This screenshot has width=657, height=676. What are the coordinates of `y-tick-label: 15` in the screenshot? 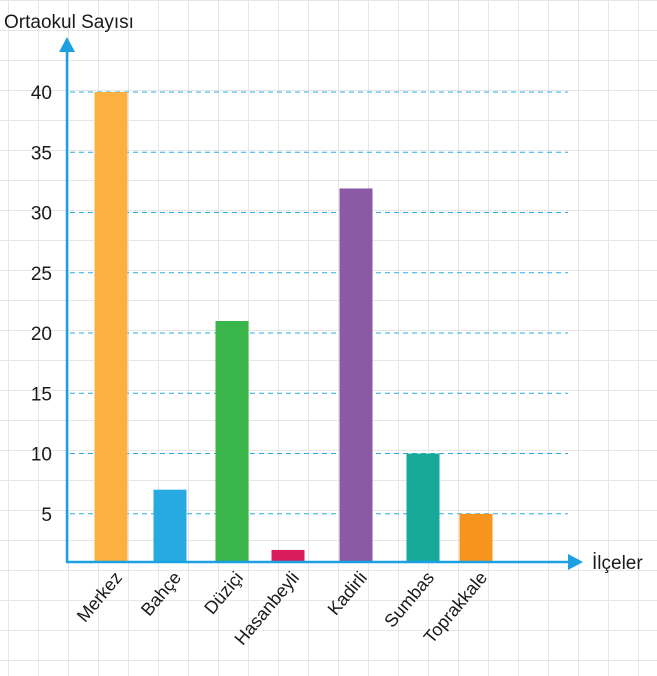 It's located at (41, 394).